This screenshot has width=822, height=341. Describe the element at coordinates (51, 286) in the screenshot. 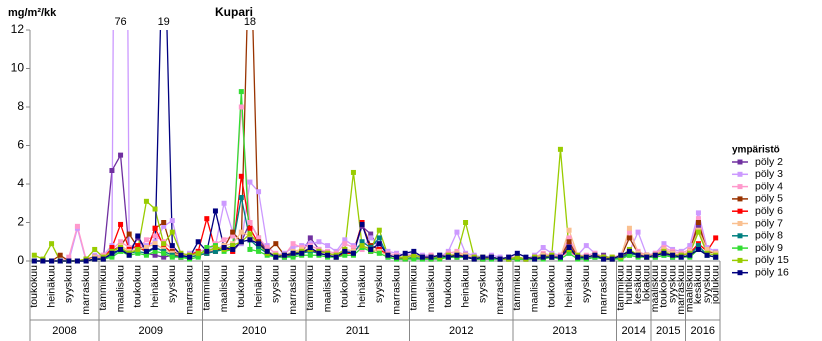

I see `x-tick-label: heinäkuu` at that location.